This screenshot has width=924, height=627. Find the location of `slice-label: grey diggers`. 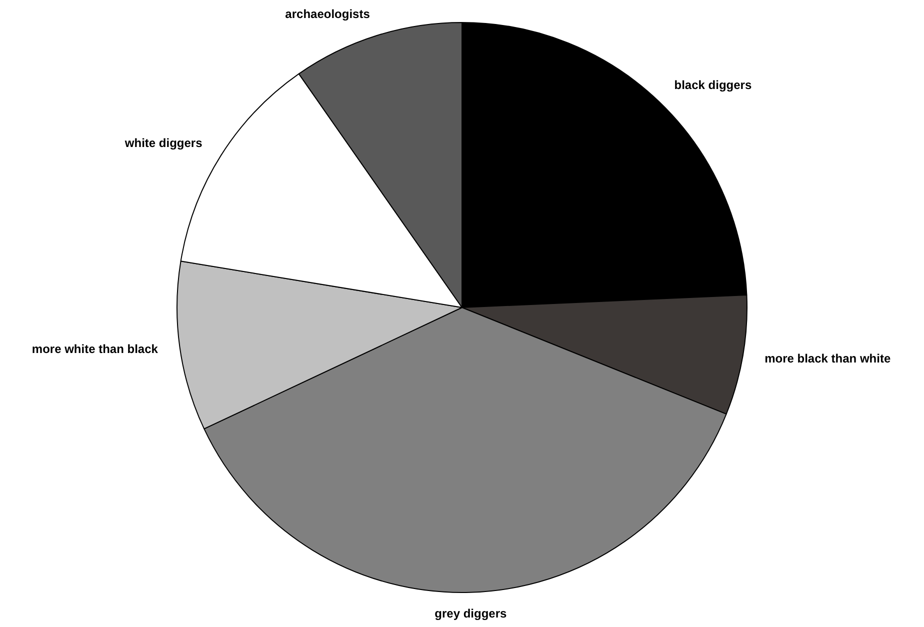

slice-label: grey diggers is located at coordinates (471, 613).